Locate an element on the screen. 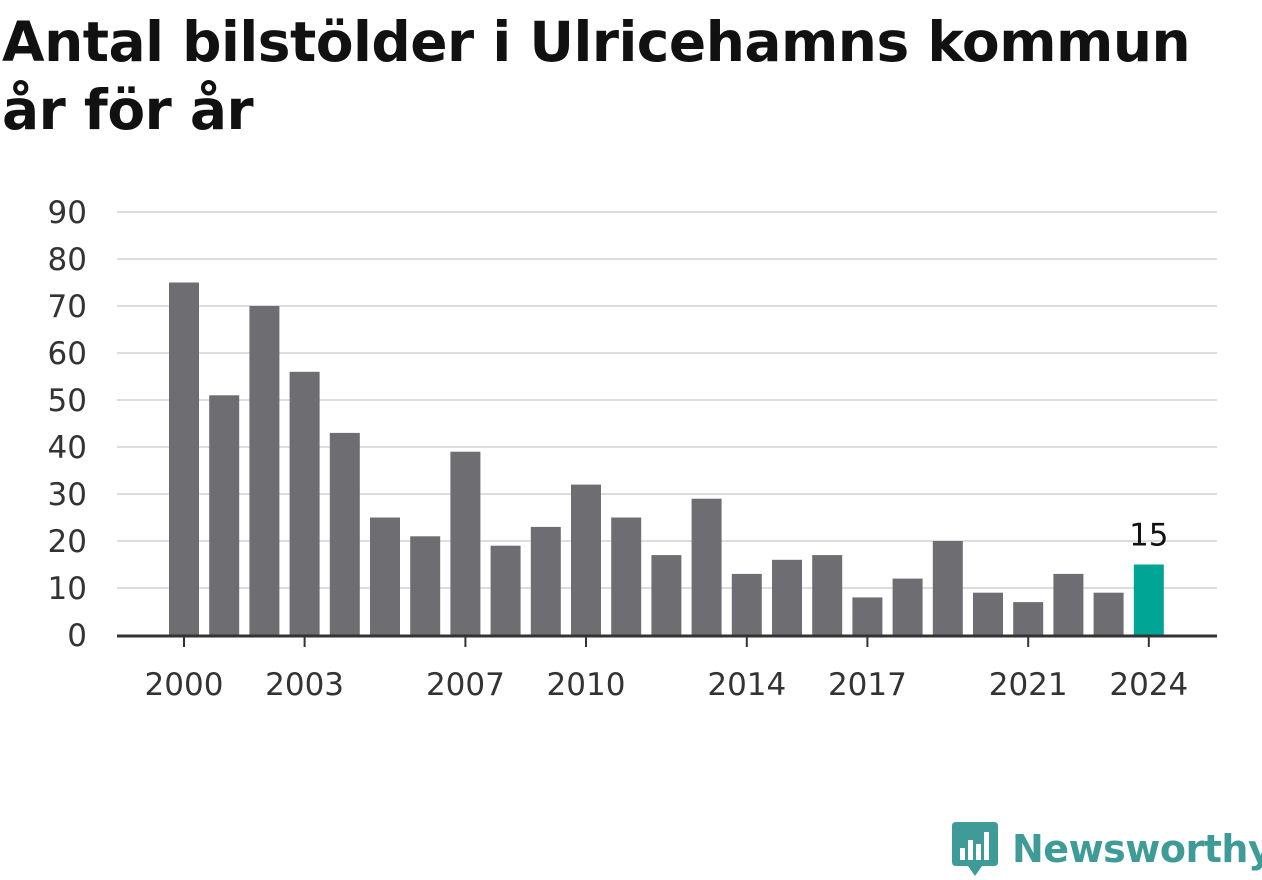  x-tick-label: 2010 is located at coordinates (586, 685).